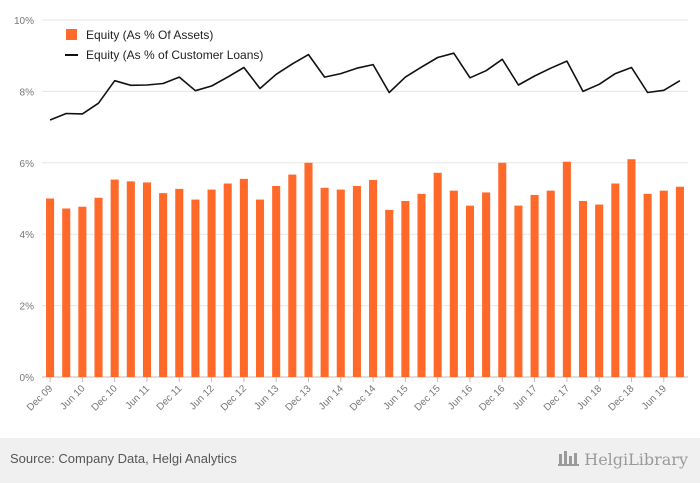 The image size is (700, 483). I want to click on y-tick-label: 8%, so click(27, 92).